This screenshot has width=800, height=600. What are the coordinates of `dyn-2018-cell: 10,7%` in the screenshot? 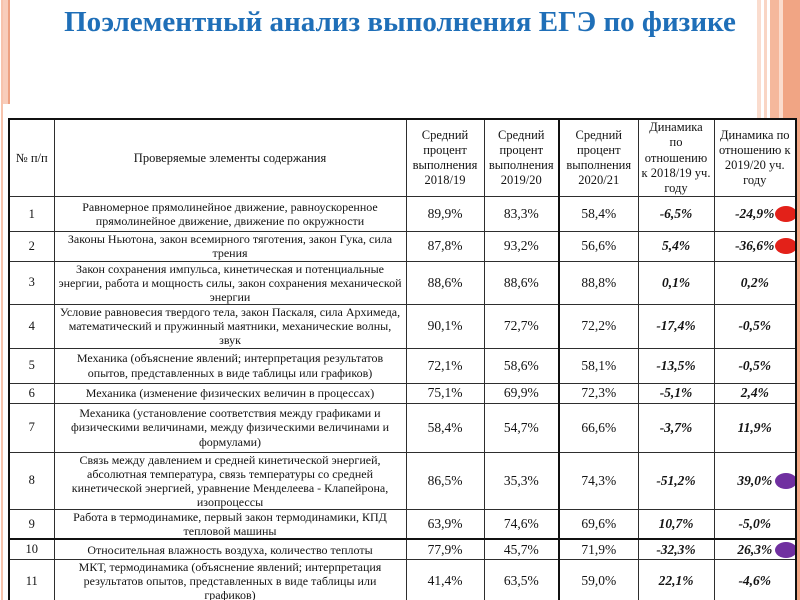 It's located at (676, 524).